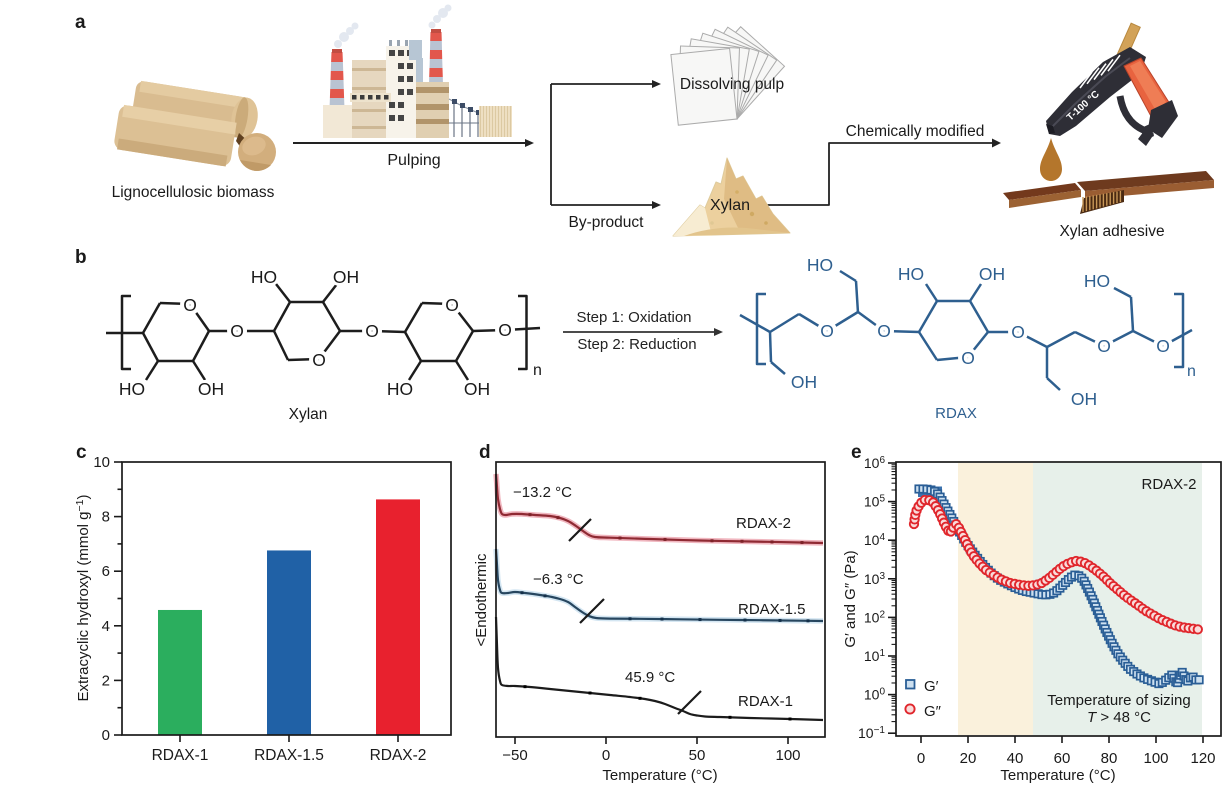  I want to click on svg-text: −13.2 °C, so click(542, 492).